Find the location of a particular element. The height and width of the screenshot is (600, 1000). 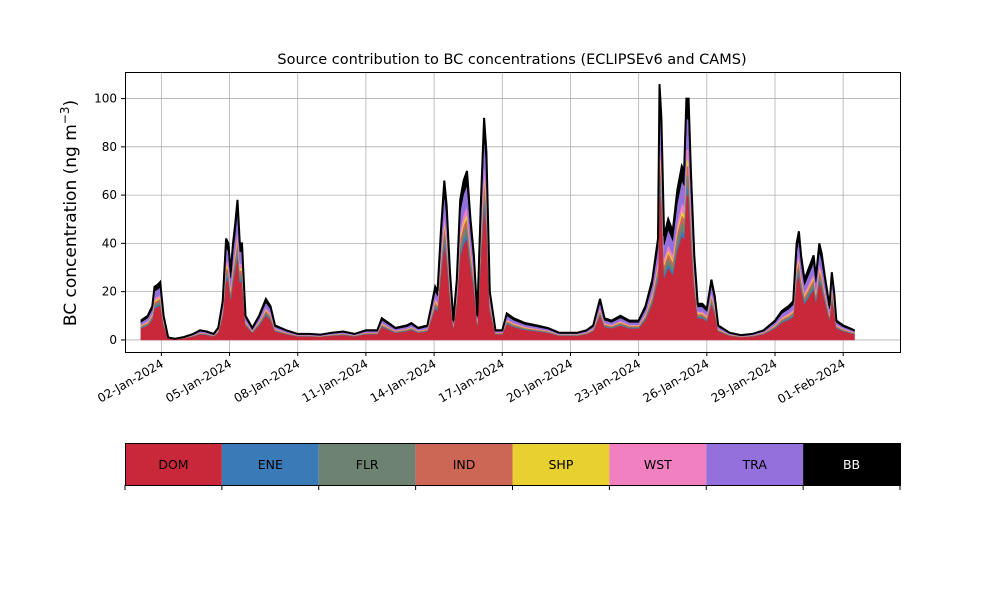

legend-label-wst: WST is located at coordinates (658, 464).